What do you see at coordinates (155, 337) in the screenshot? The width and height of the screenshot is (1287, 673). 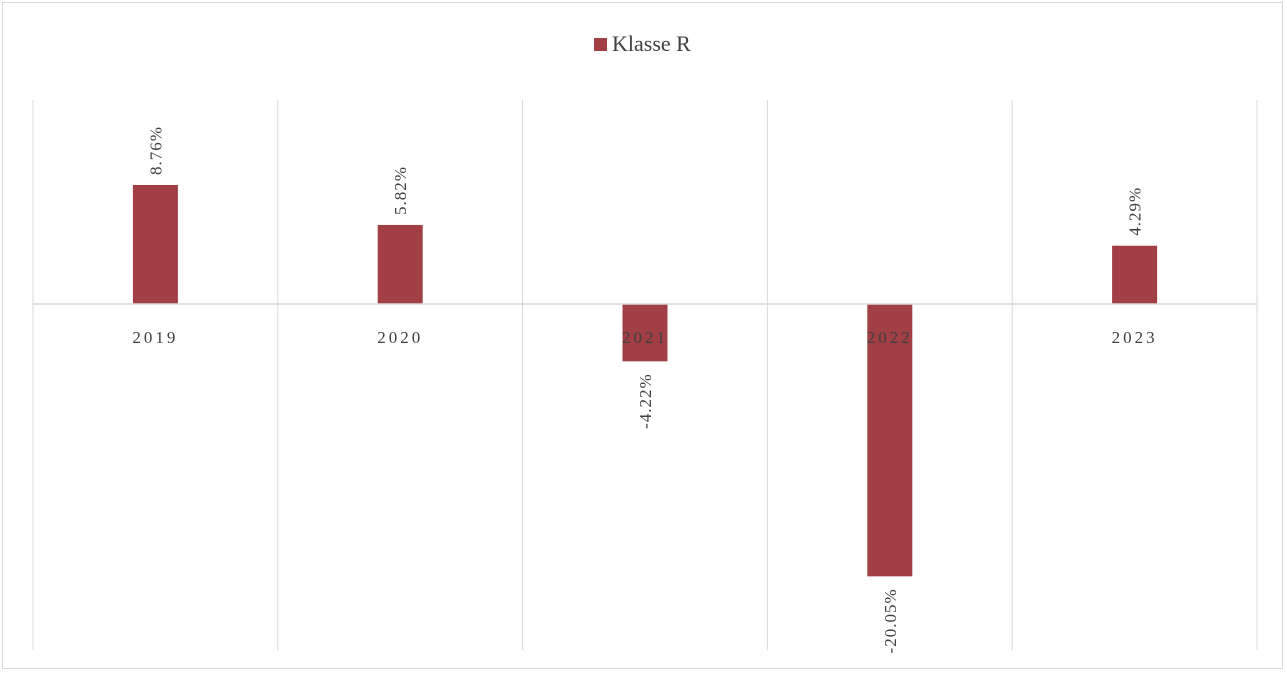 I see `x-tick-label: 2019` at bounding box center [155, 337].